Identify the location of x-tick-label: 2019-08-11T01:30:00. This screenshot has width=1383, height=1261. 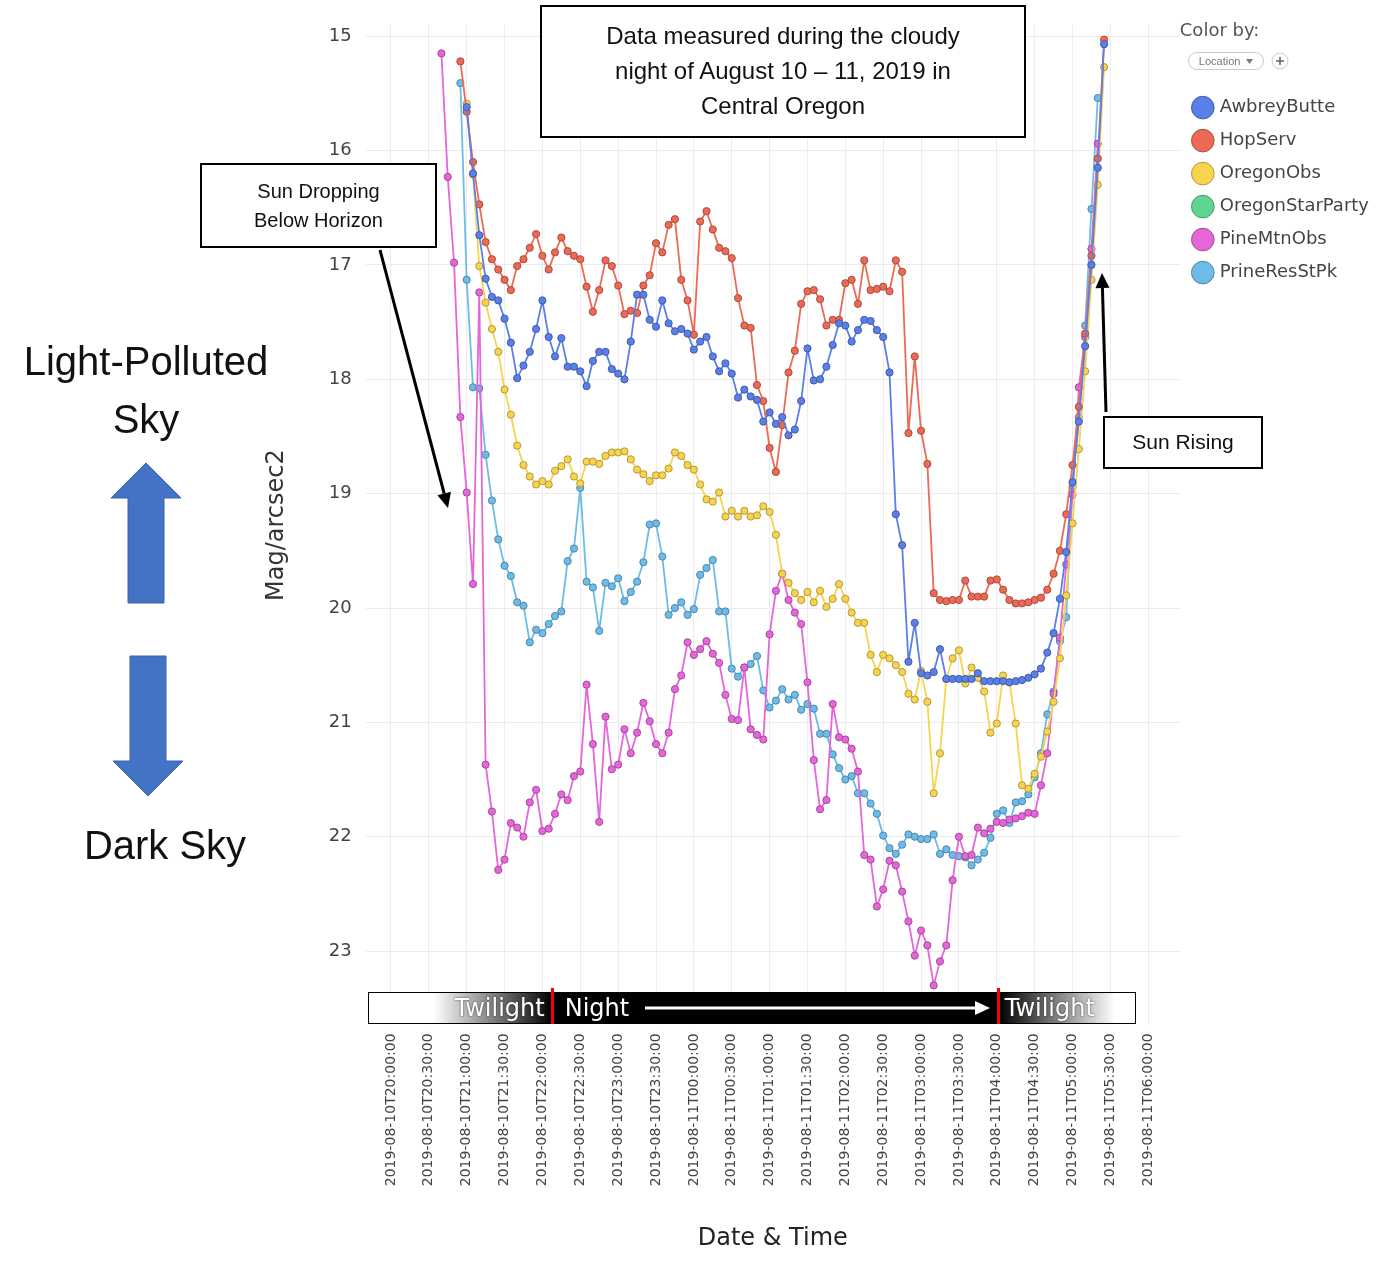
(806, 1110).